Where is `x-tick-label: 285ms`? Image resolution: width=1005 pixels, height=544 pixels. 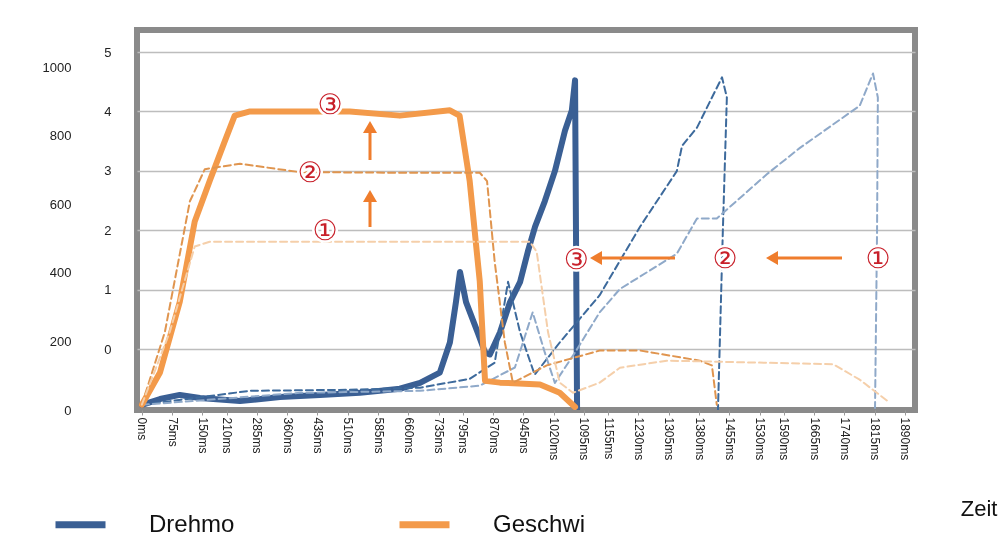
x-tick-label: 285ms is located at coordinates (257, 435).